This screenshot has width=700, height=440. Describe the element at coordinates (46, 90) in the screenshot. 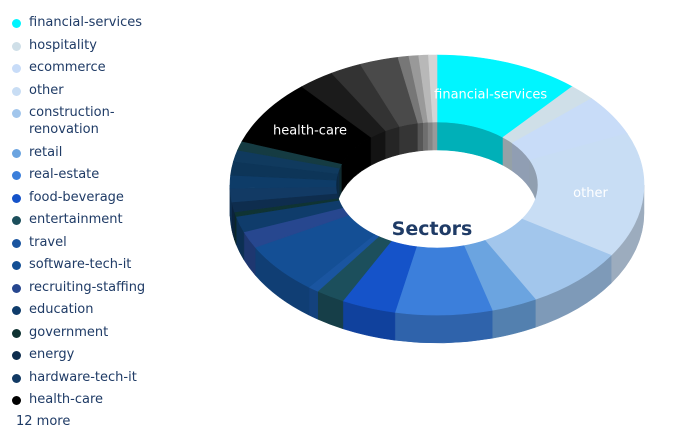

I see `legend-label: other` at that location.